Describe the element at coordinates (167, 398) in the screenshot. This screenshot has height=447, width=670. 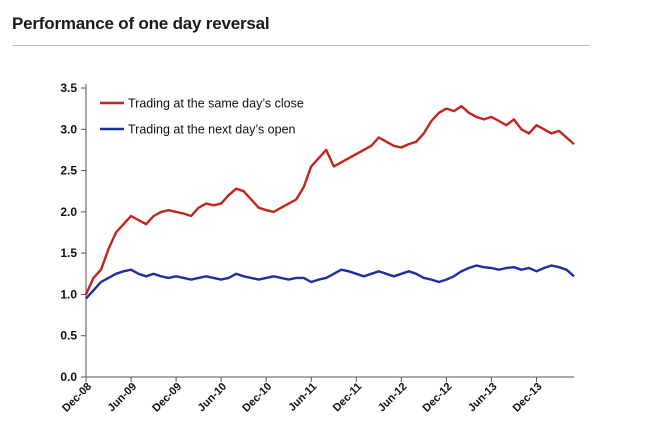
I see `x-tick-label: Dec-09` at that location.